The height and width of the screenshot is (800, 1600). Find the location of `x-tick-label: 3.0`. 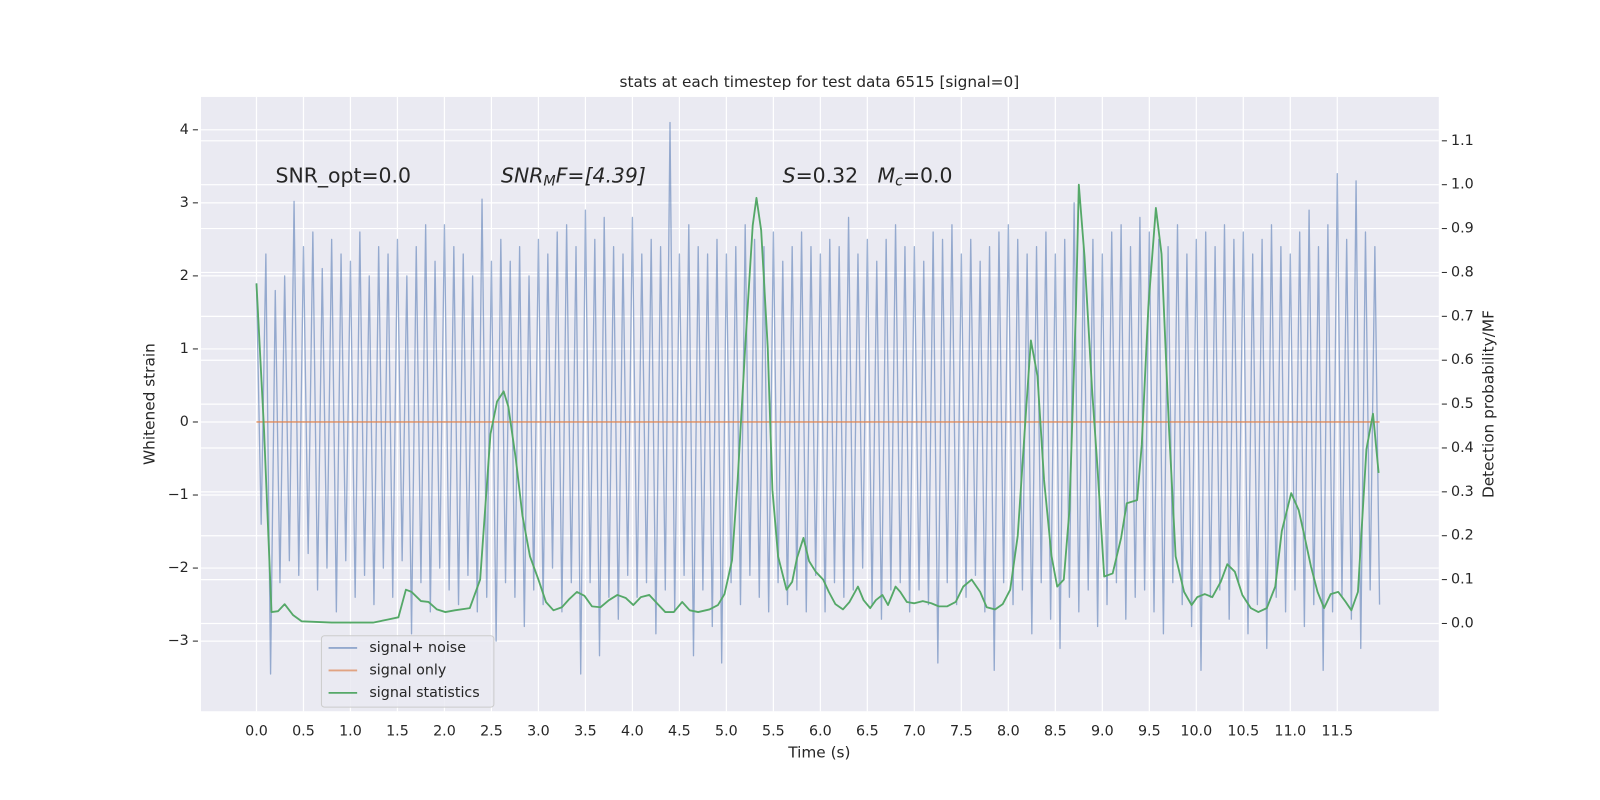

x-tick-label: 3.0 is located at coordinates (538, 732).